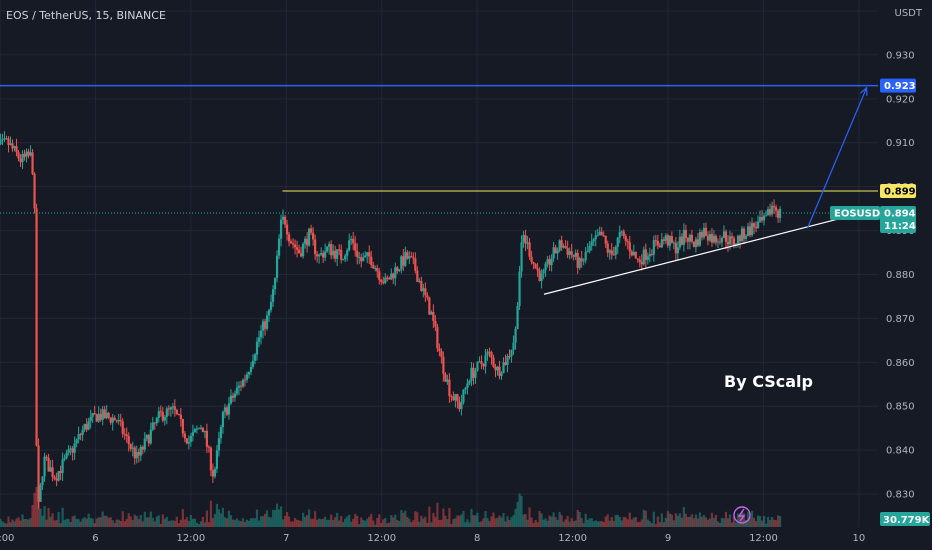 The height and width of the screenshot is (550, 932). I want to click on volume-bars, so click(391, 507).